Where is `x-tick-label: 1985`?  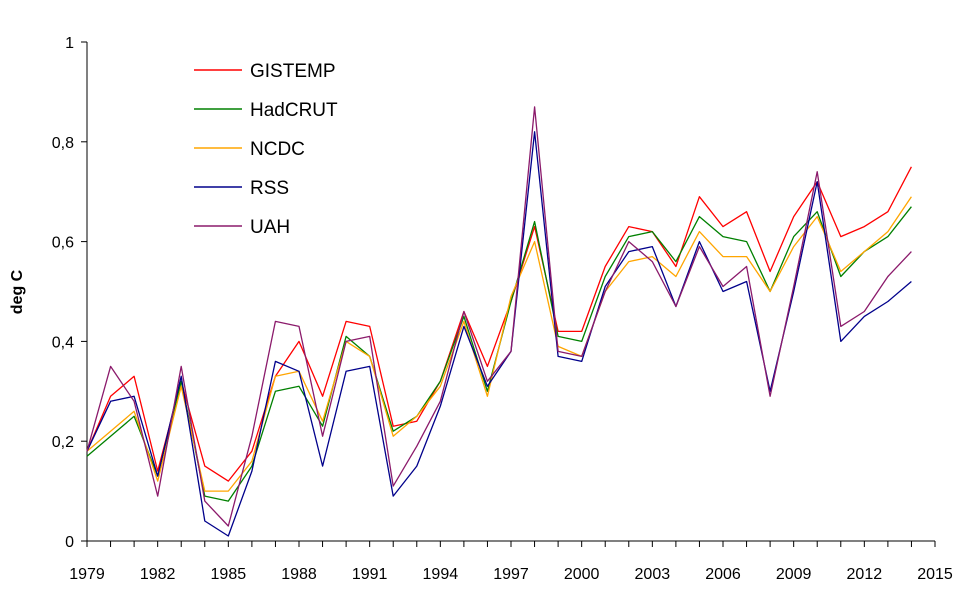 x-tick-label: 1985 is located at coordinates (229, 574).